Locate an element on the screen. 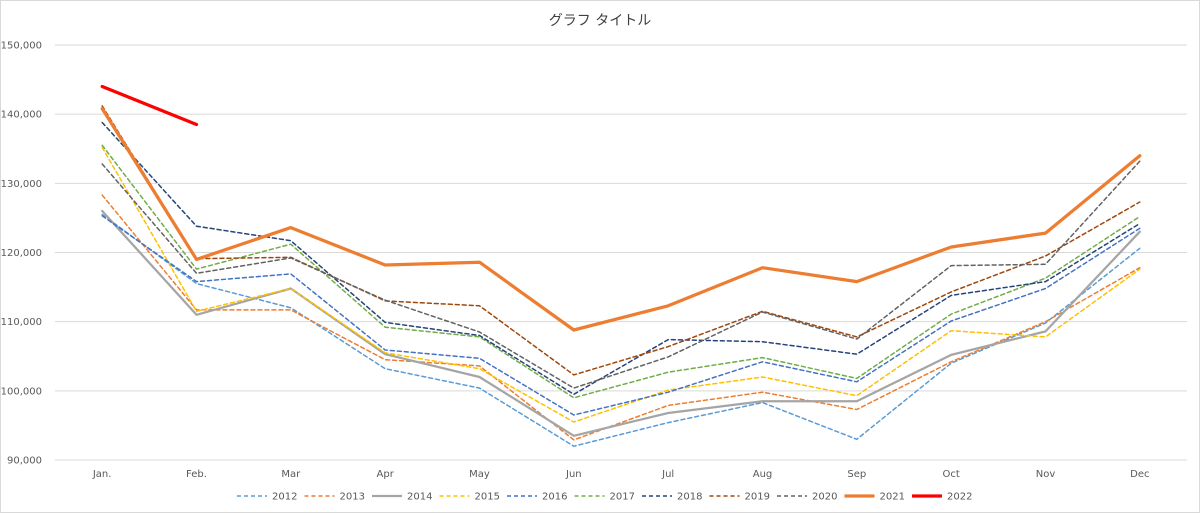  legend-label: 2018 is located at coordinates (689, 497).